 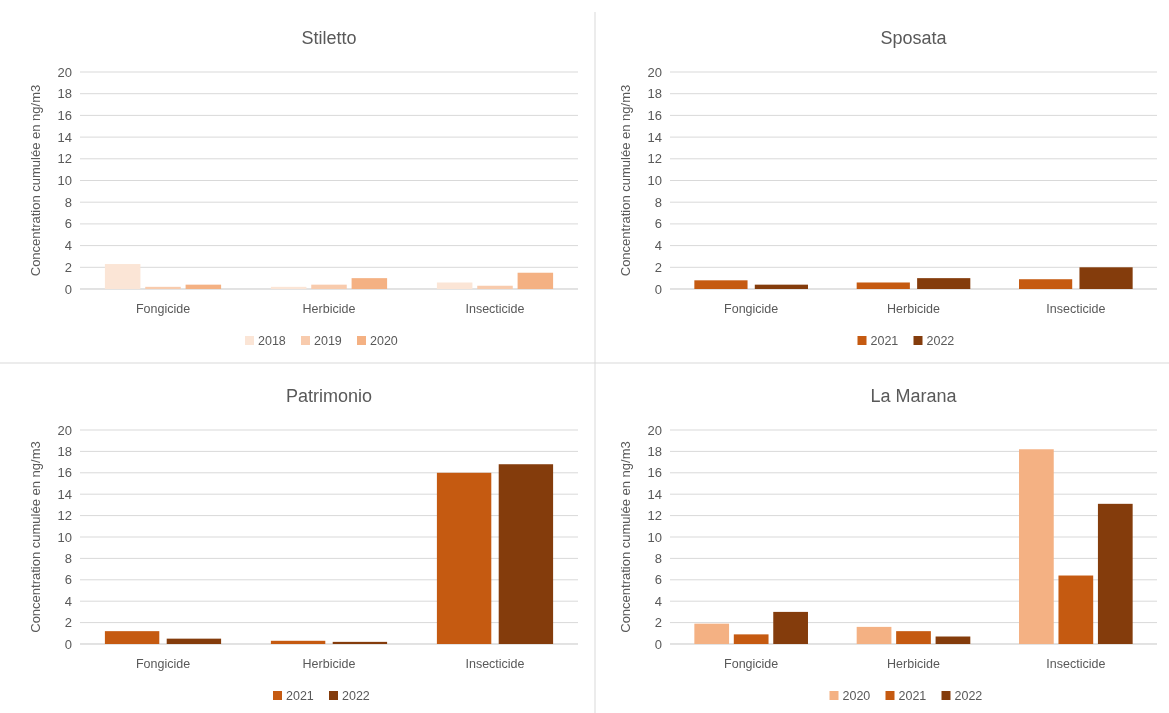 I want to click on legend-label: 2019, so click(x=328, y=341).